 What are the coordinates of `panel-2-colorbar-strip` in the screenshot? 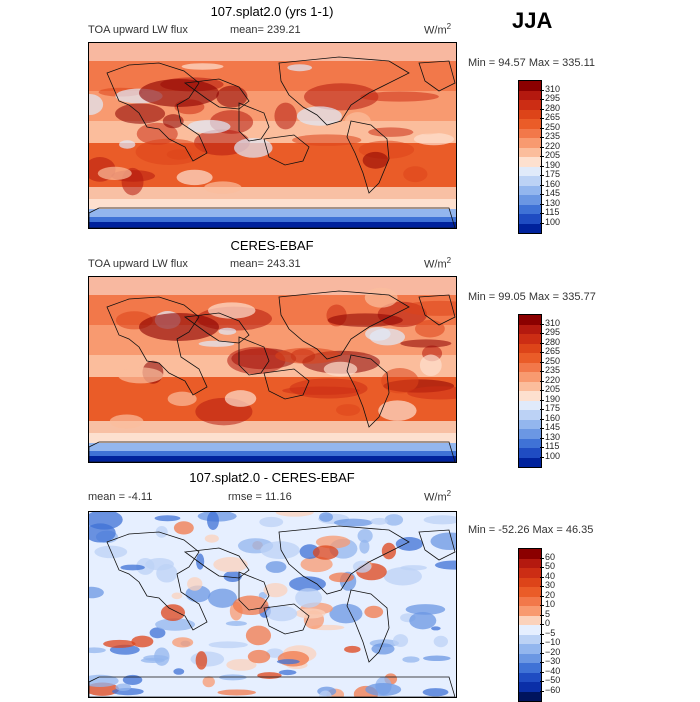 It's located at (530, 391).